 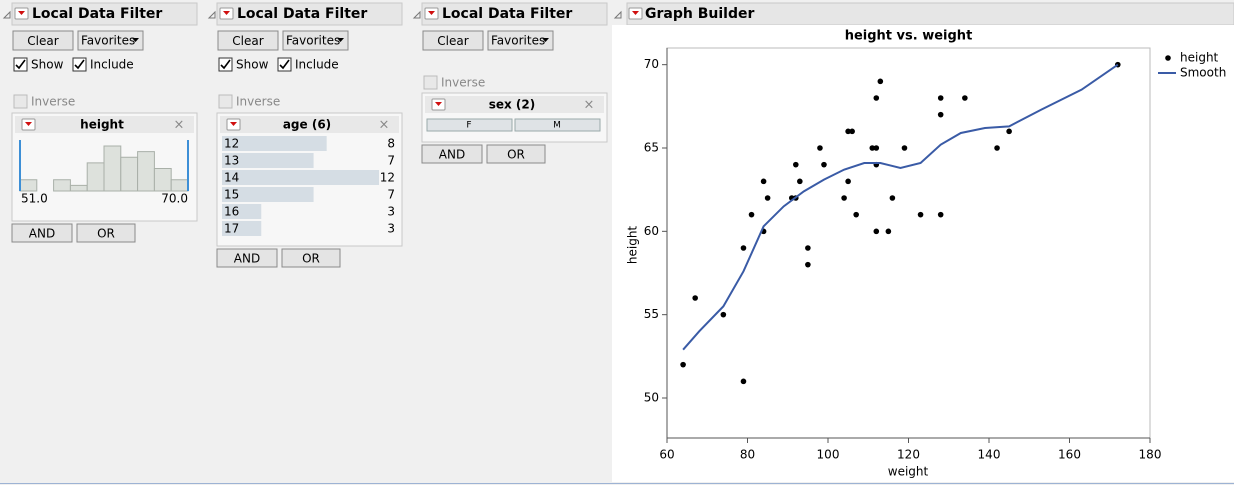 I want to click on or-button-label: OR, so click(x=106, y=234).